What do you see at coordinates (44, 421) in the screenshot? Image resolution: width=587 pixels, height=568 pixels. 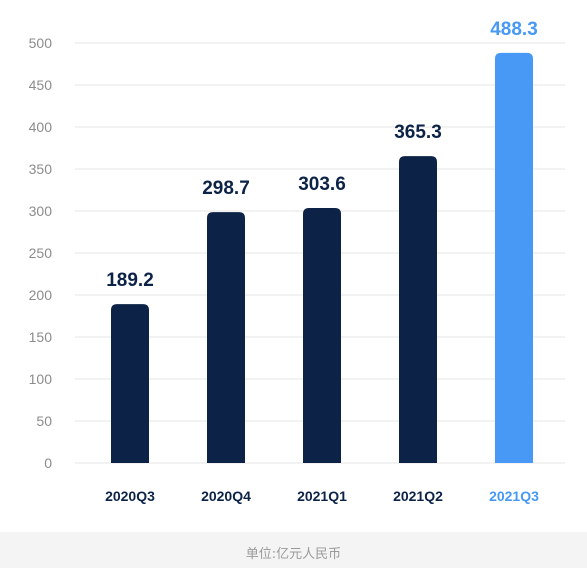 I see `y-tick-label: 50` at bounding box center [44, 421].